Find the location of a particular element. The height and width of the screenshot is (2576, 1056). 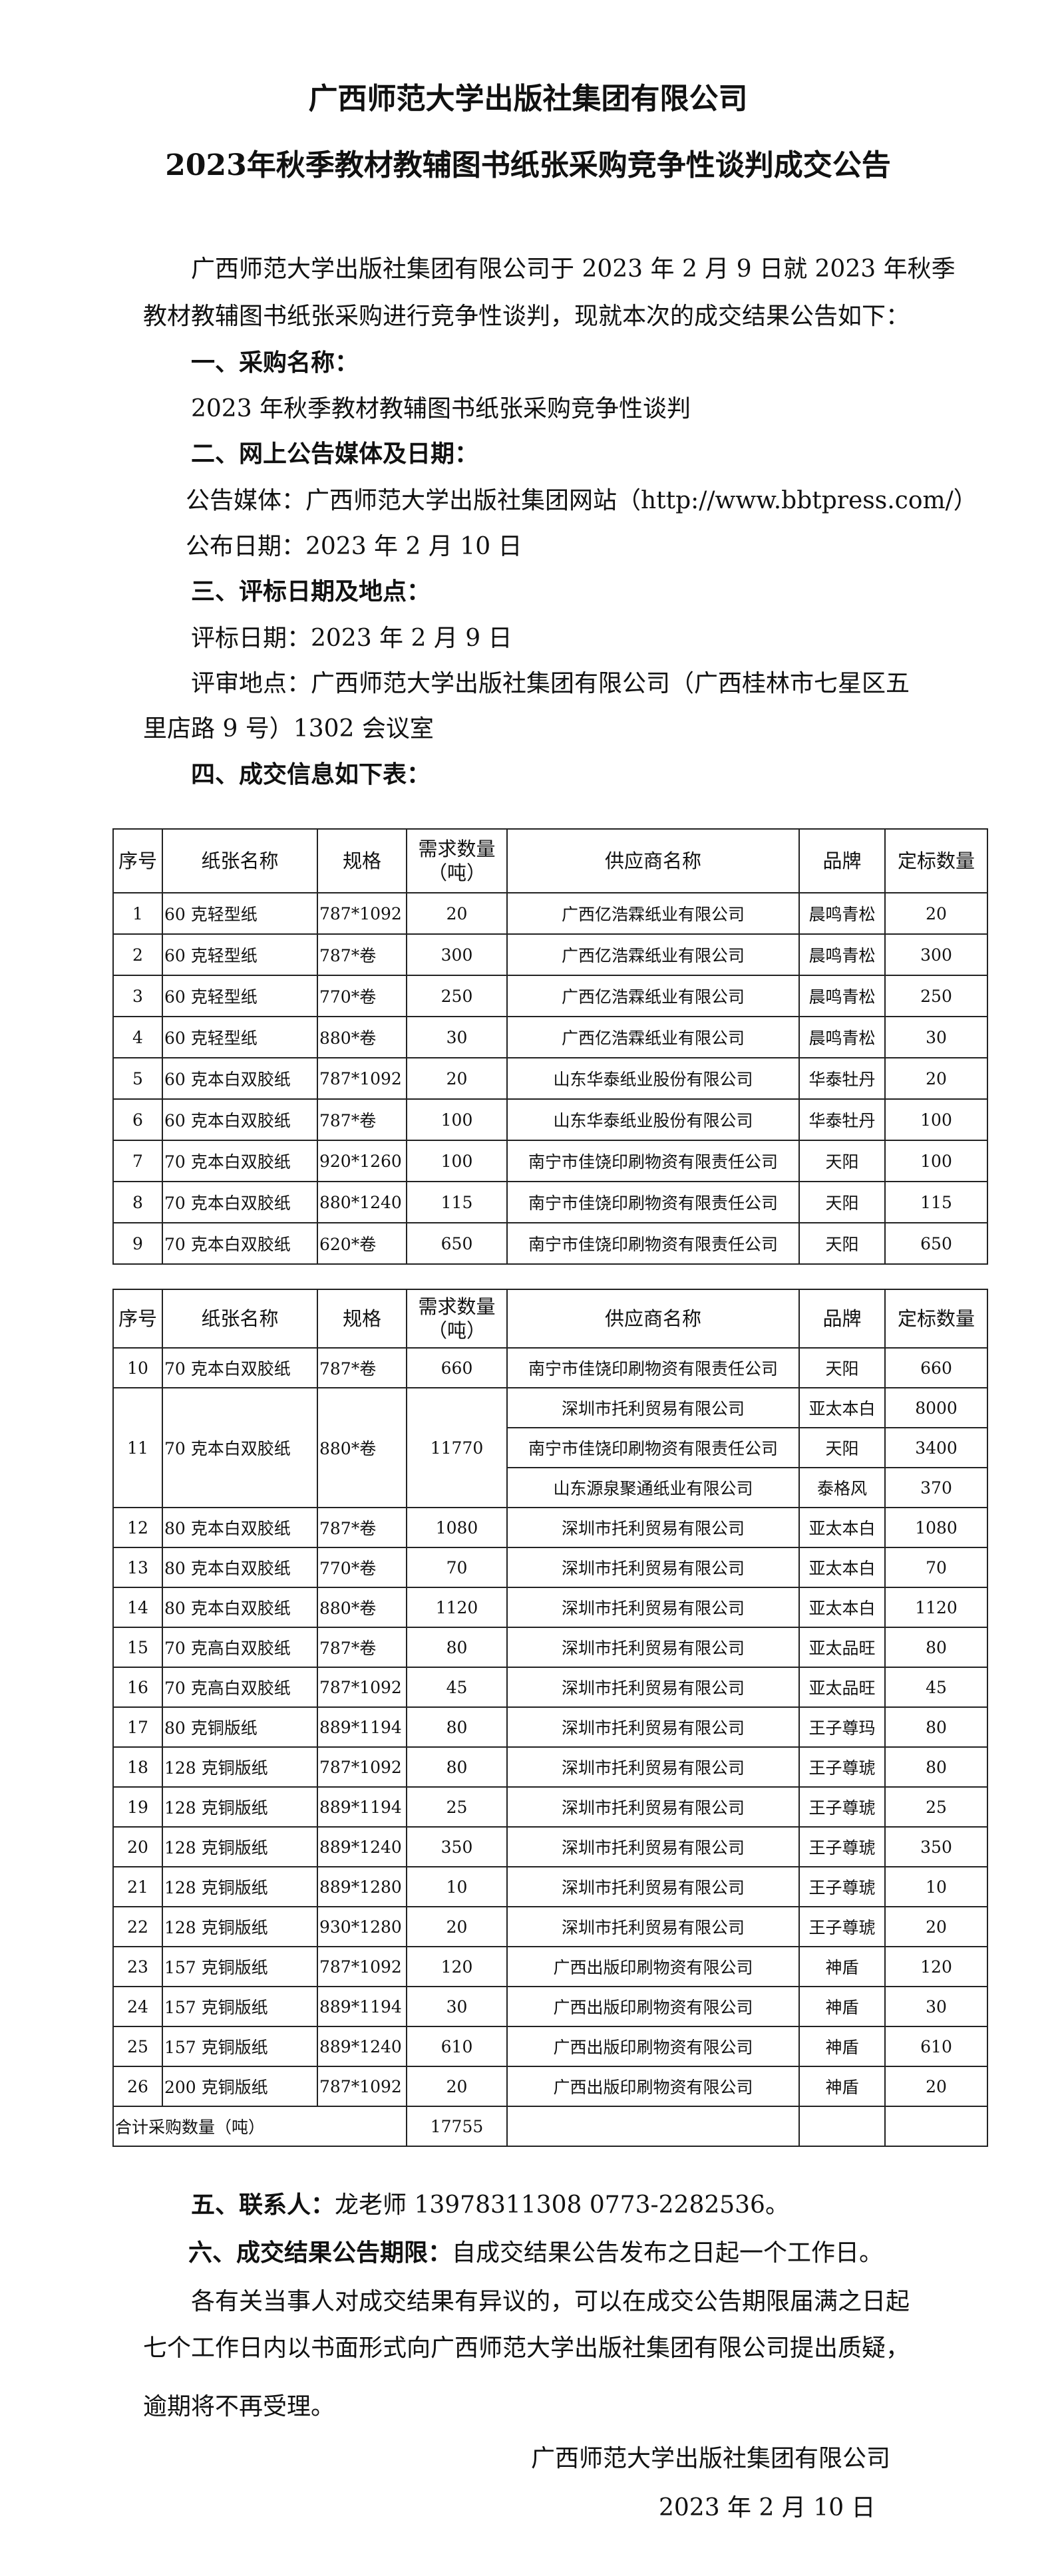

spec: 770*卷 is located at coordinates (362, 996).